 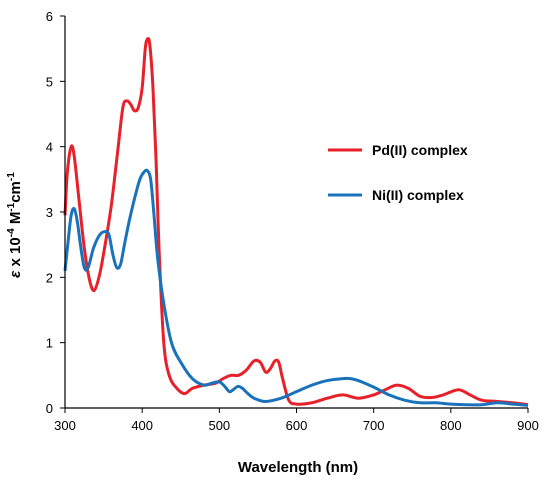 I want to click on x-tick-label: 400, so click(x=142, y=425).